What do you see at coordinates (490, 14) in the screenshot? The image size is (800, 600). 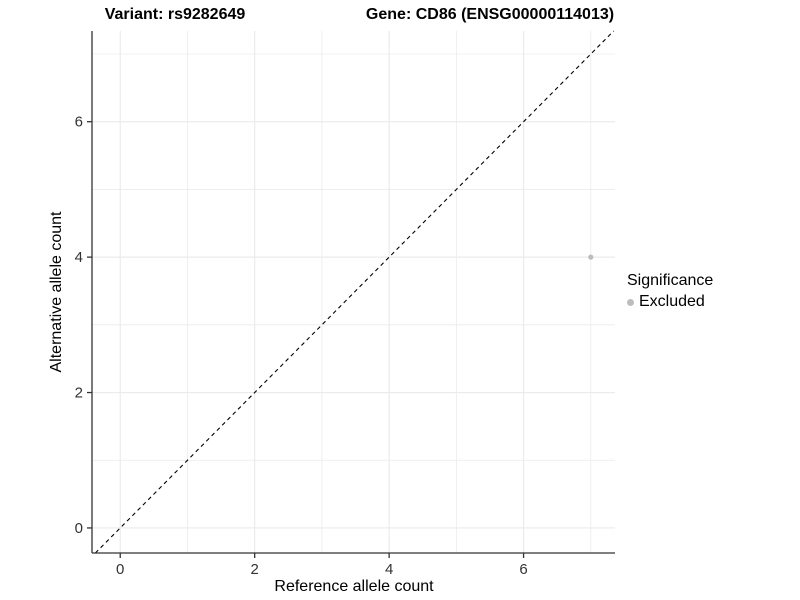 I see `gene-title: Gene: CD86 (ENSG00000114013)` at bounding box center [490, 14].